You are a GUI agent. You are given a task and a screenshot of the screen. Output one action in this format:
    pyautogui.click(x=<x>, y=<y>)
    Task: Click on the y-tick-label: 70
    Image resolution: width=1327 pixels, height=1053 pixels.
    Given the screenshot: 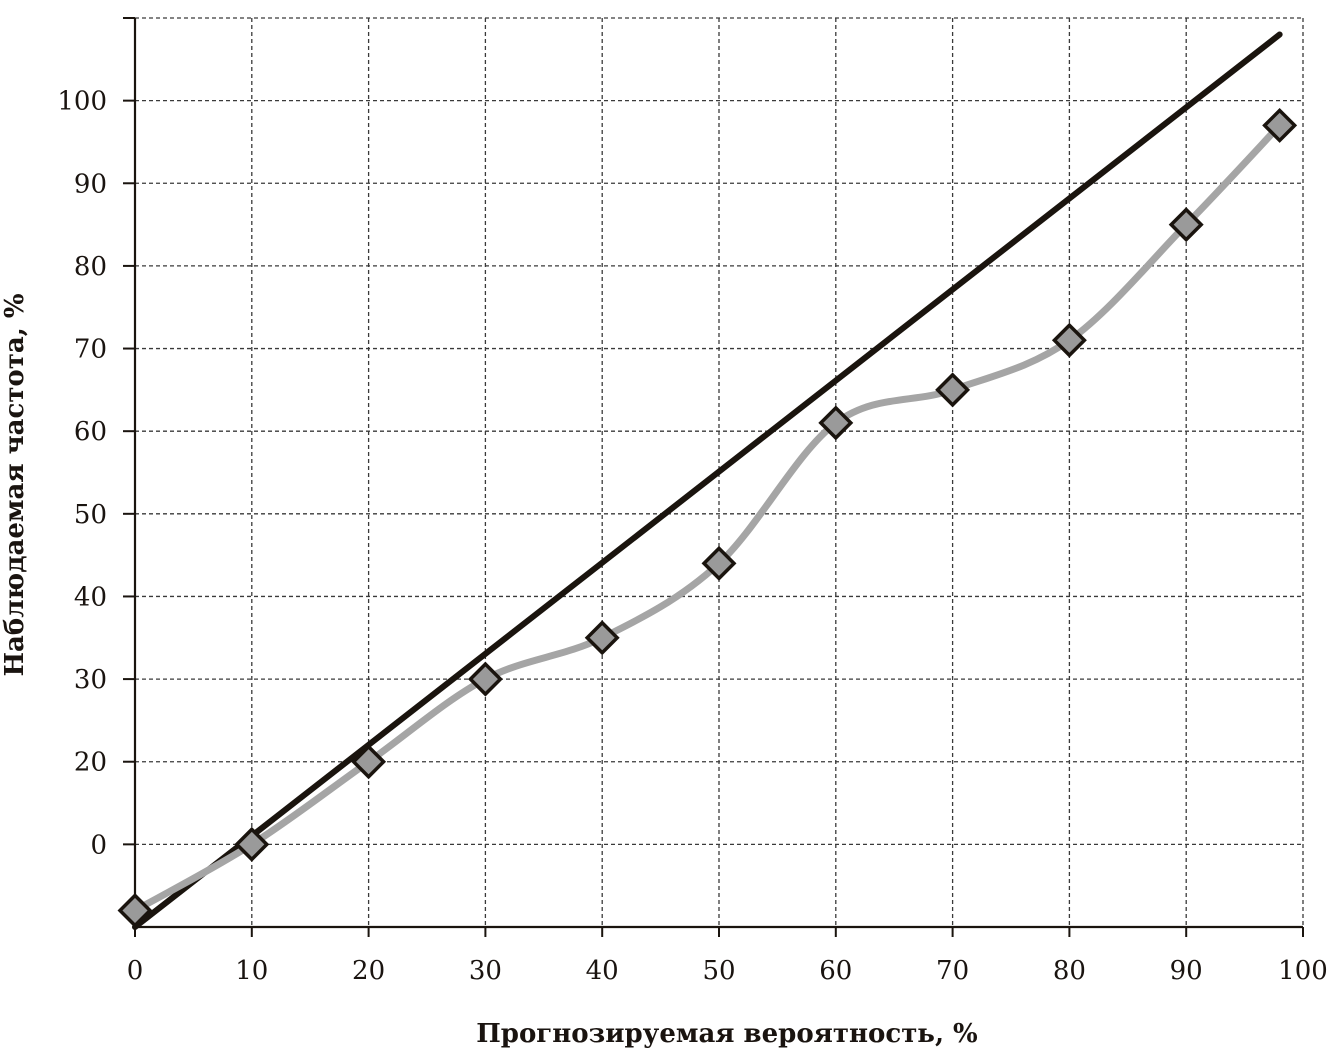 What is the action you would take?
    pyautogui.click(x=90, y=350)
    